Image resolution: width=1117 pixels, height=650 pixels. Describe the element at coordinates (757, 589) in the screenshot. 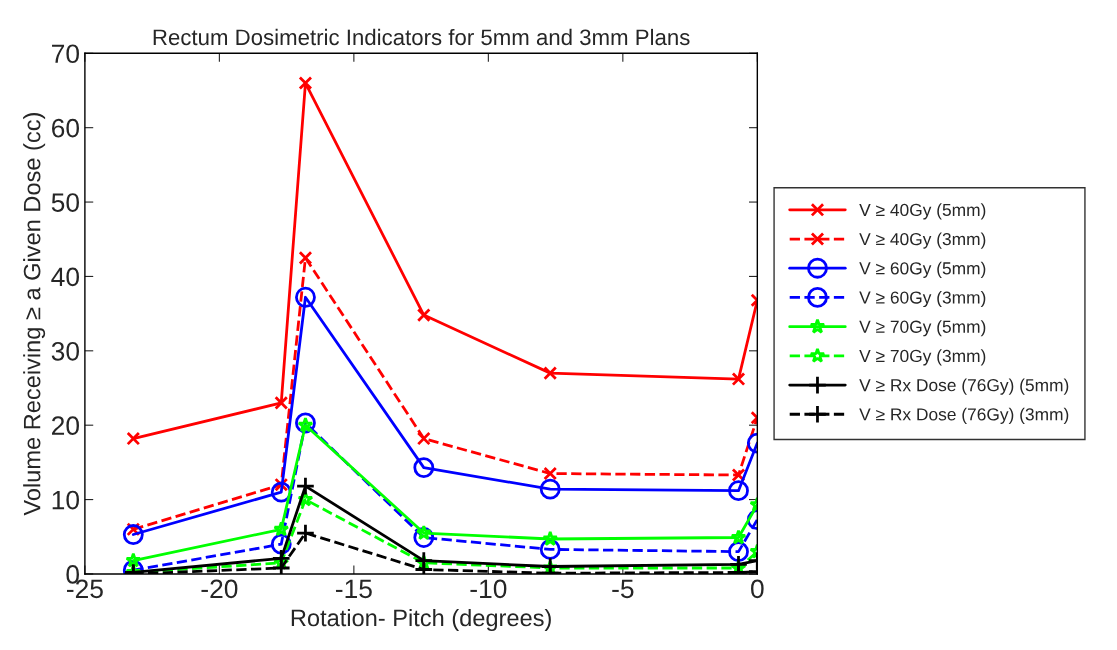

I see `x-tick-label: 0` at that location.